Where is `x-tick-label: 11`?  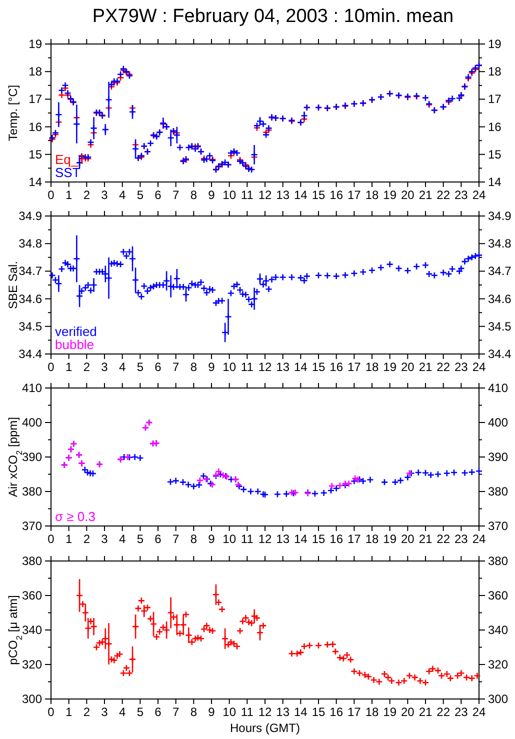 x-tick-label: 11 is located at coordinates (247, 712).